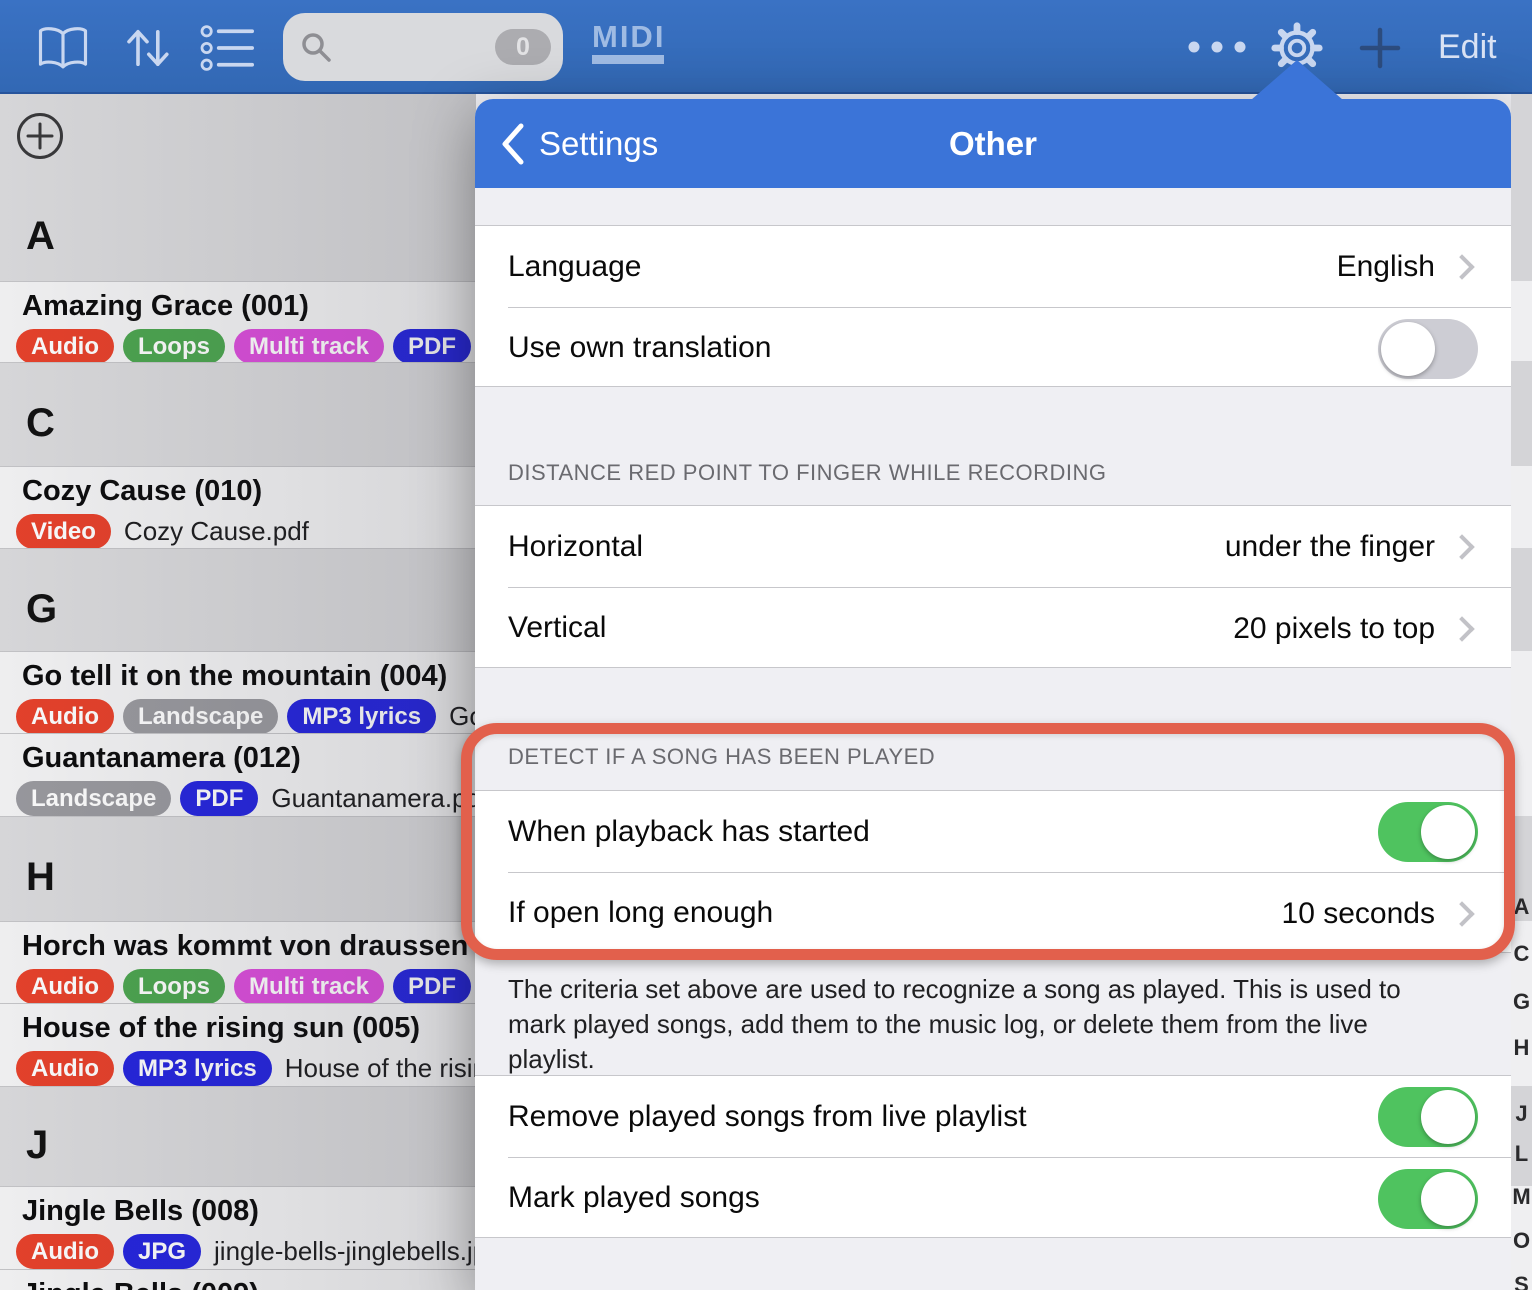 Image resolution: width=1532 pixels, height=1290 pixels. I want to click on badge-jpg: JPG, so click(162, 1251).